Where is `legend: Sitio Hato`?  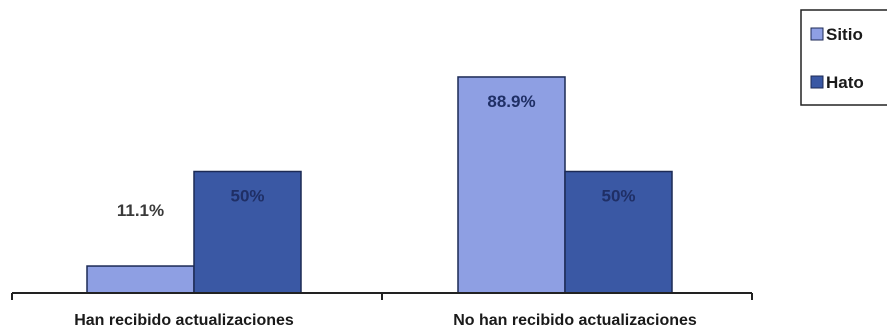 legend: Sitio Hato is located at coordinates (843, 57).